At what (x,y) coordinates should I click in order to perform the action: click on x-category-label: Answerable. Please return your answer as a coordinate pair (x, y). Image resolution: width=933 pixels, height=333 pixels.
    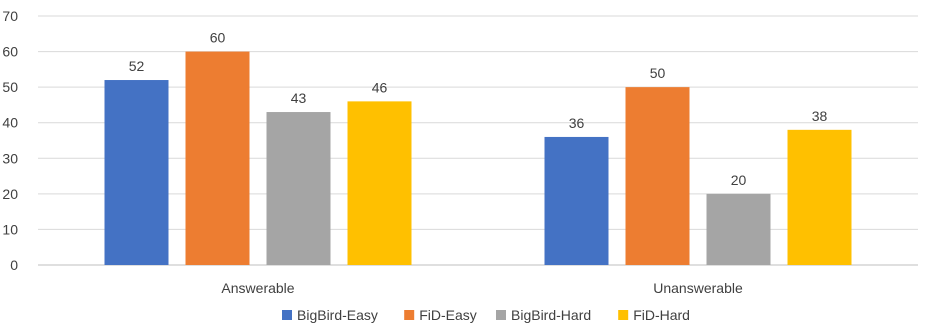
    Looking at the image, I should click on (257, 288).